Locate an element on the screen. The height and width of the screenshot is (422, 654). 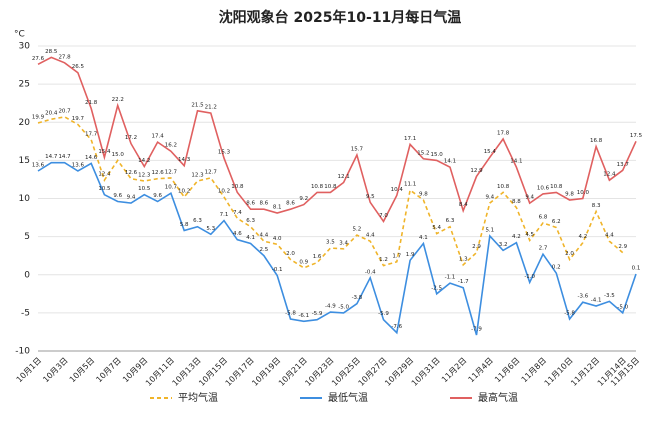
y-tick-label: 0 is located at coordinates (27, 275).